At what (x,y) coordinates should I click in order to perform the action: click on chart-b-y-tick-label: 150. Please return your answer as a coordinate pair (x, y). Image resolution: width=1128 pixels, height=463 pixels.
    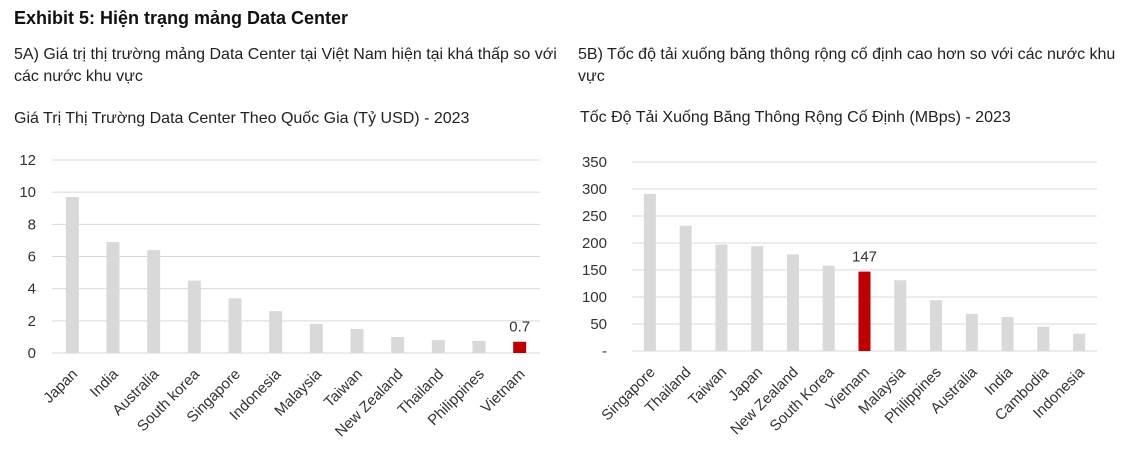
    Looking at the image, I should click on (594, 270).